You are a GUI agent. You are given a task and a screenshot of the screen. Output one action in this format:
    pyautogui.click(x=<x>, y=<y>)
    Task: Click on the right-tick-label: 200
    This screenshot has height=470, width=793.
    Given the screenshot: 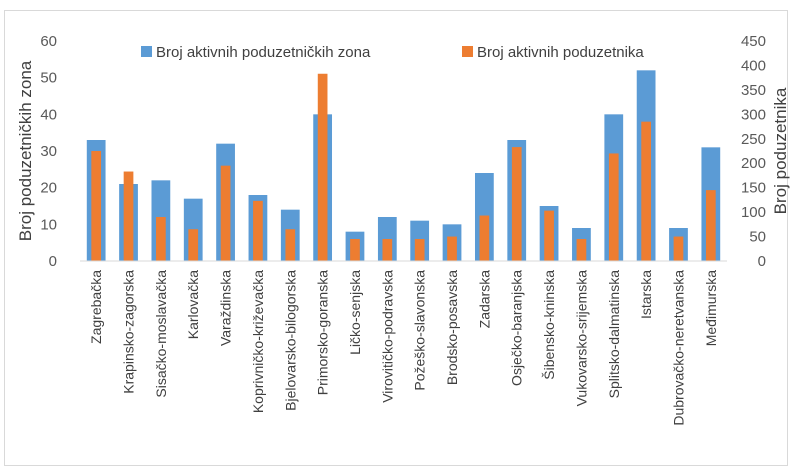 What is the action you would take?
    pyautogui.click(x=753, y=163)
    